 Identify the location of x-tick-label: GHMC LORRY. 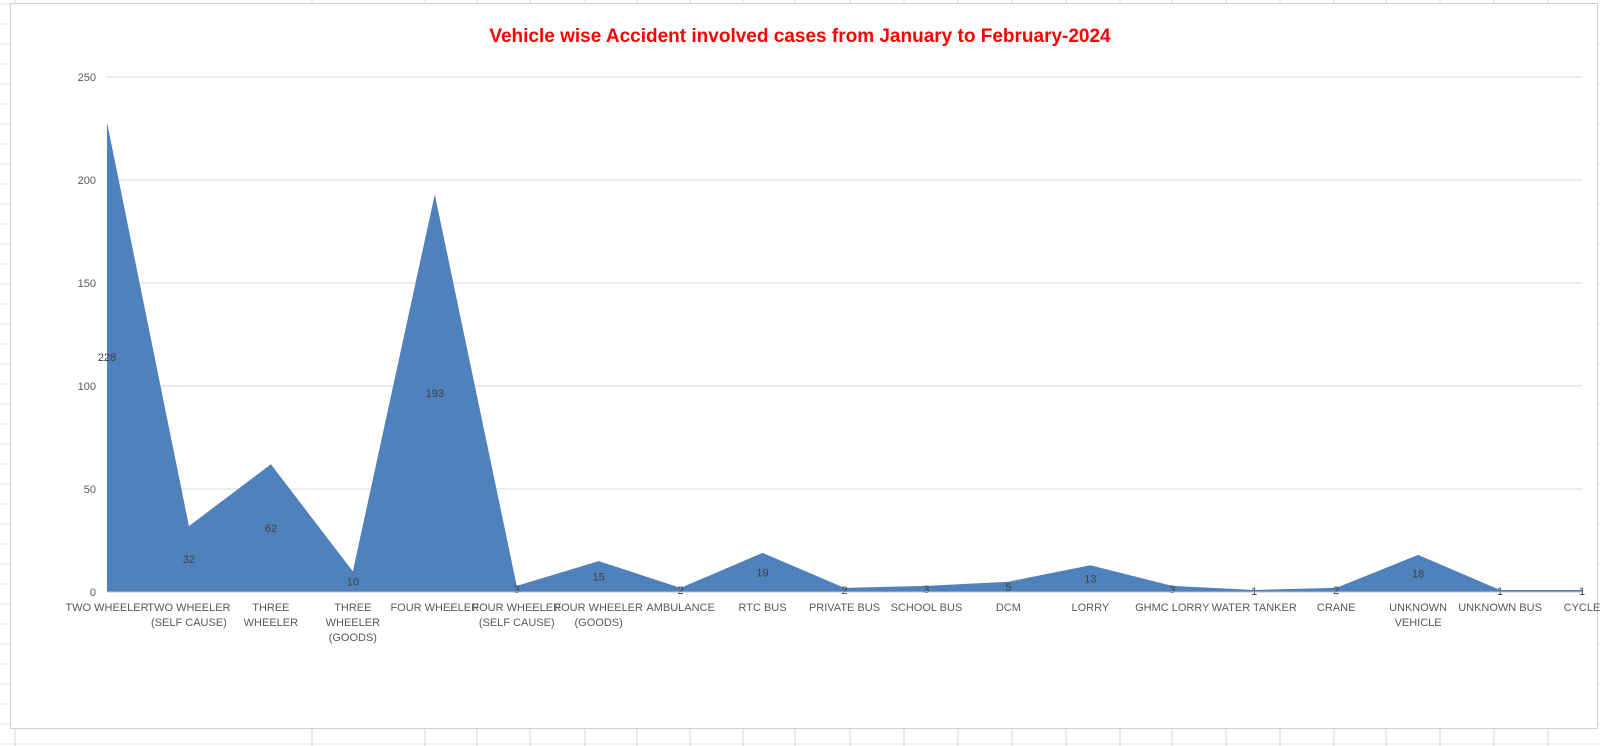
(1172, 608).